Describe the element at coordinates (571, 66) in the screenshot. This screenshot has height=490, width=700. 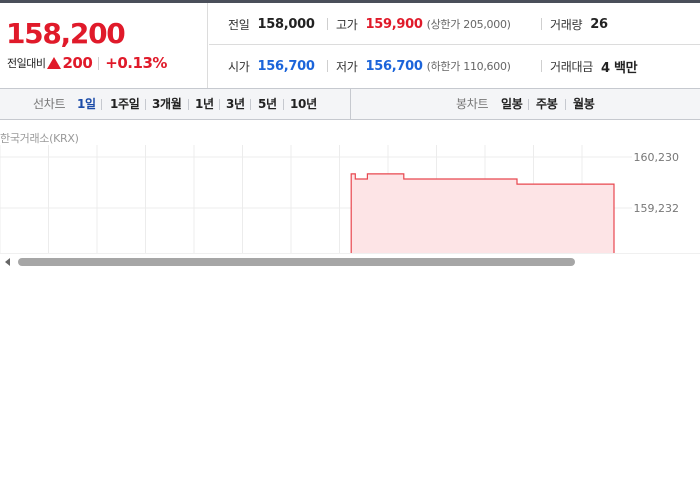
I see `trade-amount-label: 거래대금` at that location.